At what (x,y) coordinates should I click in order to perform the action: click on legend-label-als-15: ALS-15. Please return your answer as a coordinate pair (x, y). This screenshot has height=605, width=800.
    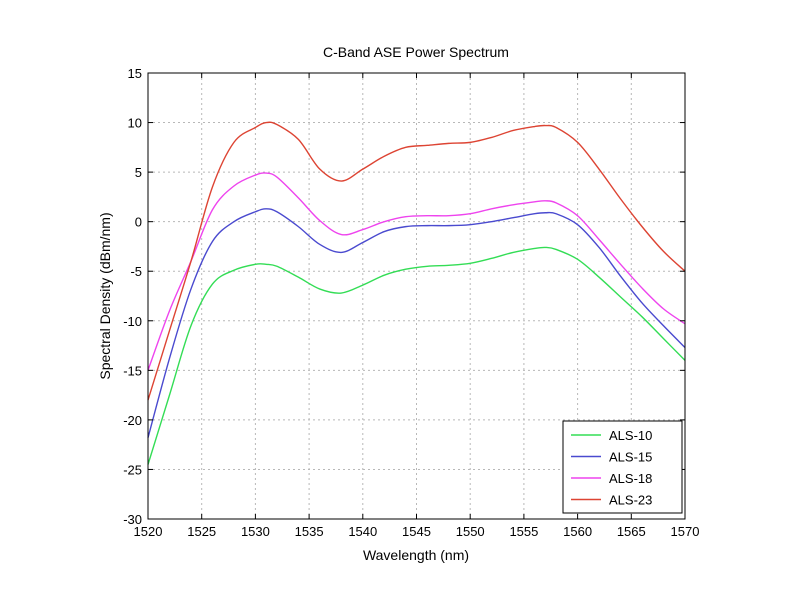
    Looking at the image, I should click on (630, 457).